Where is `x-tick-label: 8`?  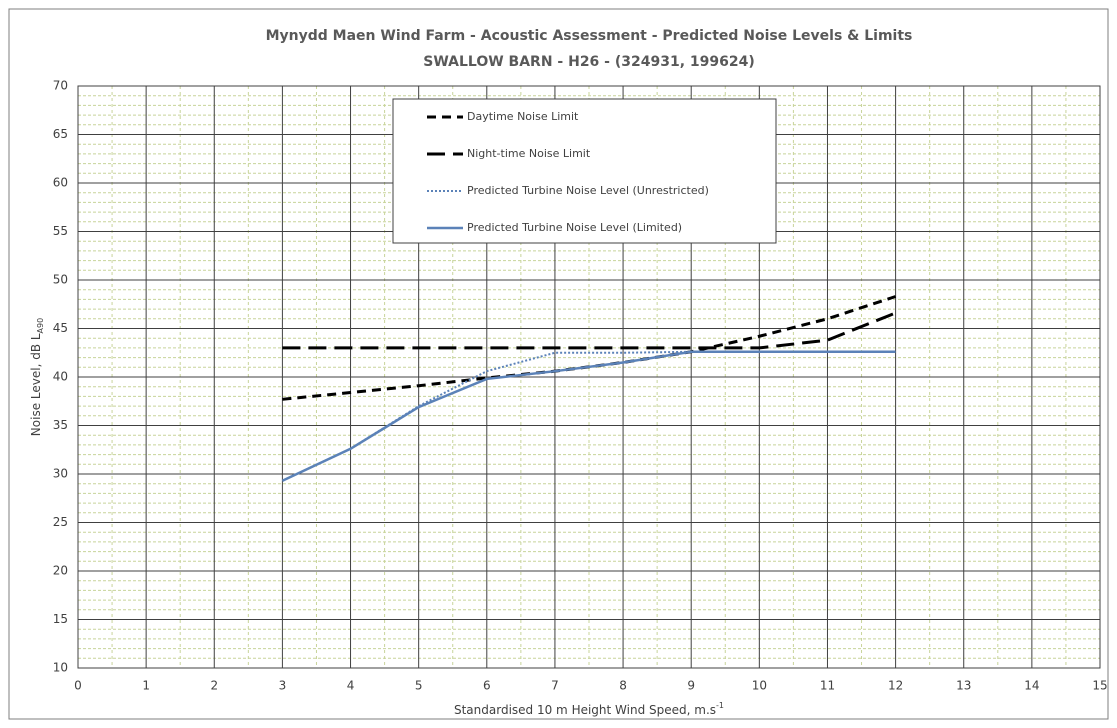
x-tick-label: 8 is located at coordinates (623, 686).